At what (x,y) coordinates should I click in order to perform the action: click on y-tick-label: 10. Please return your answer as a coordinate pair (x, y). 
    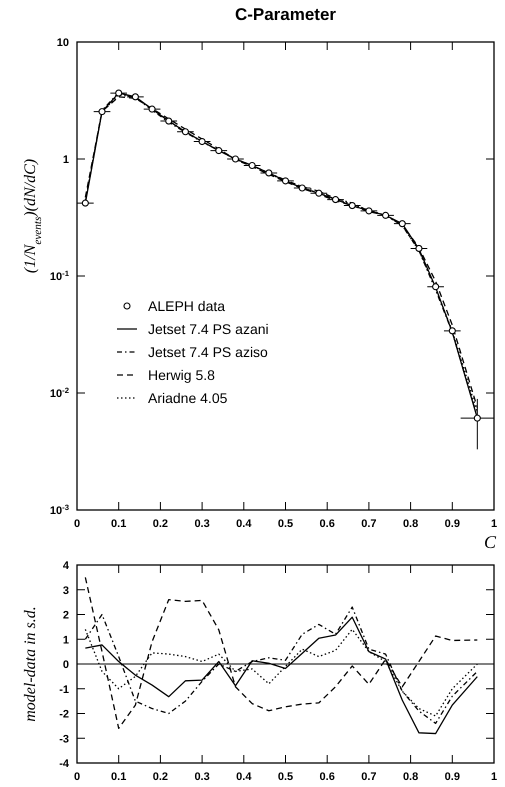
    Looking at the image, I should click on (62, 43).